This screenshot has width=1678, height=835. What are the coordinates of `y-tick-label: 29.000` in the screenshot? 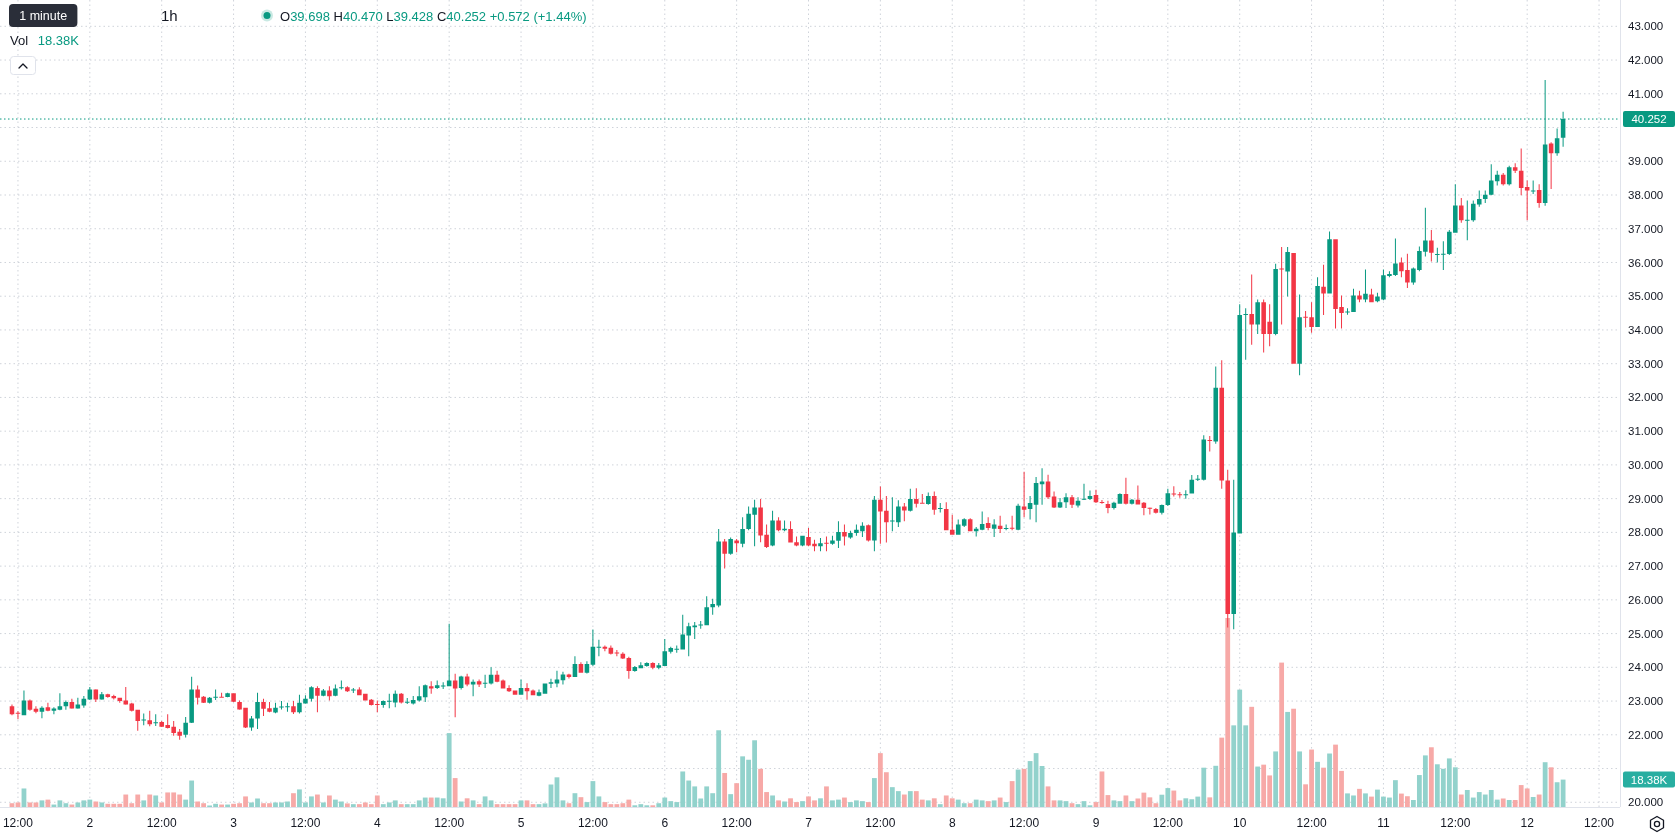 It's located at (1646, 498).